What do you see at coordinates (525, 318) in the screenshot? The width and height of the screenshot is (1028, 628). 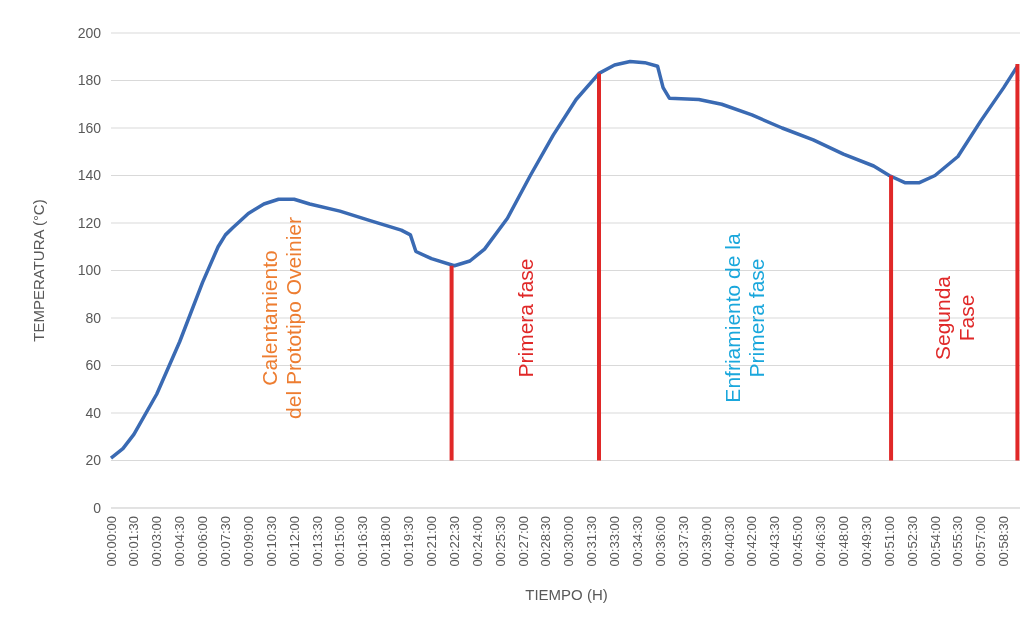 I see `annotation: Primera fase` at bounding box center [525, 318].